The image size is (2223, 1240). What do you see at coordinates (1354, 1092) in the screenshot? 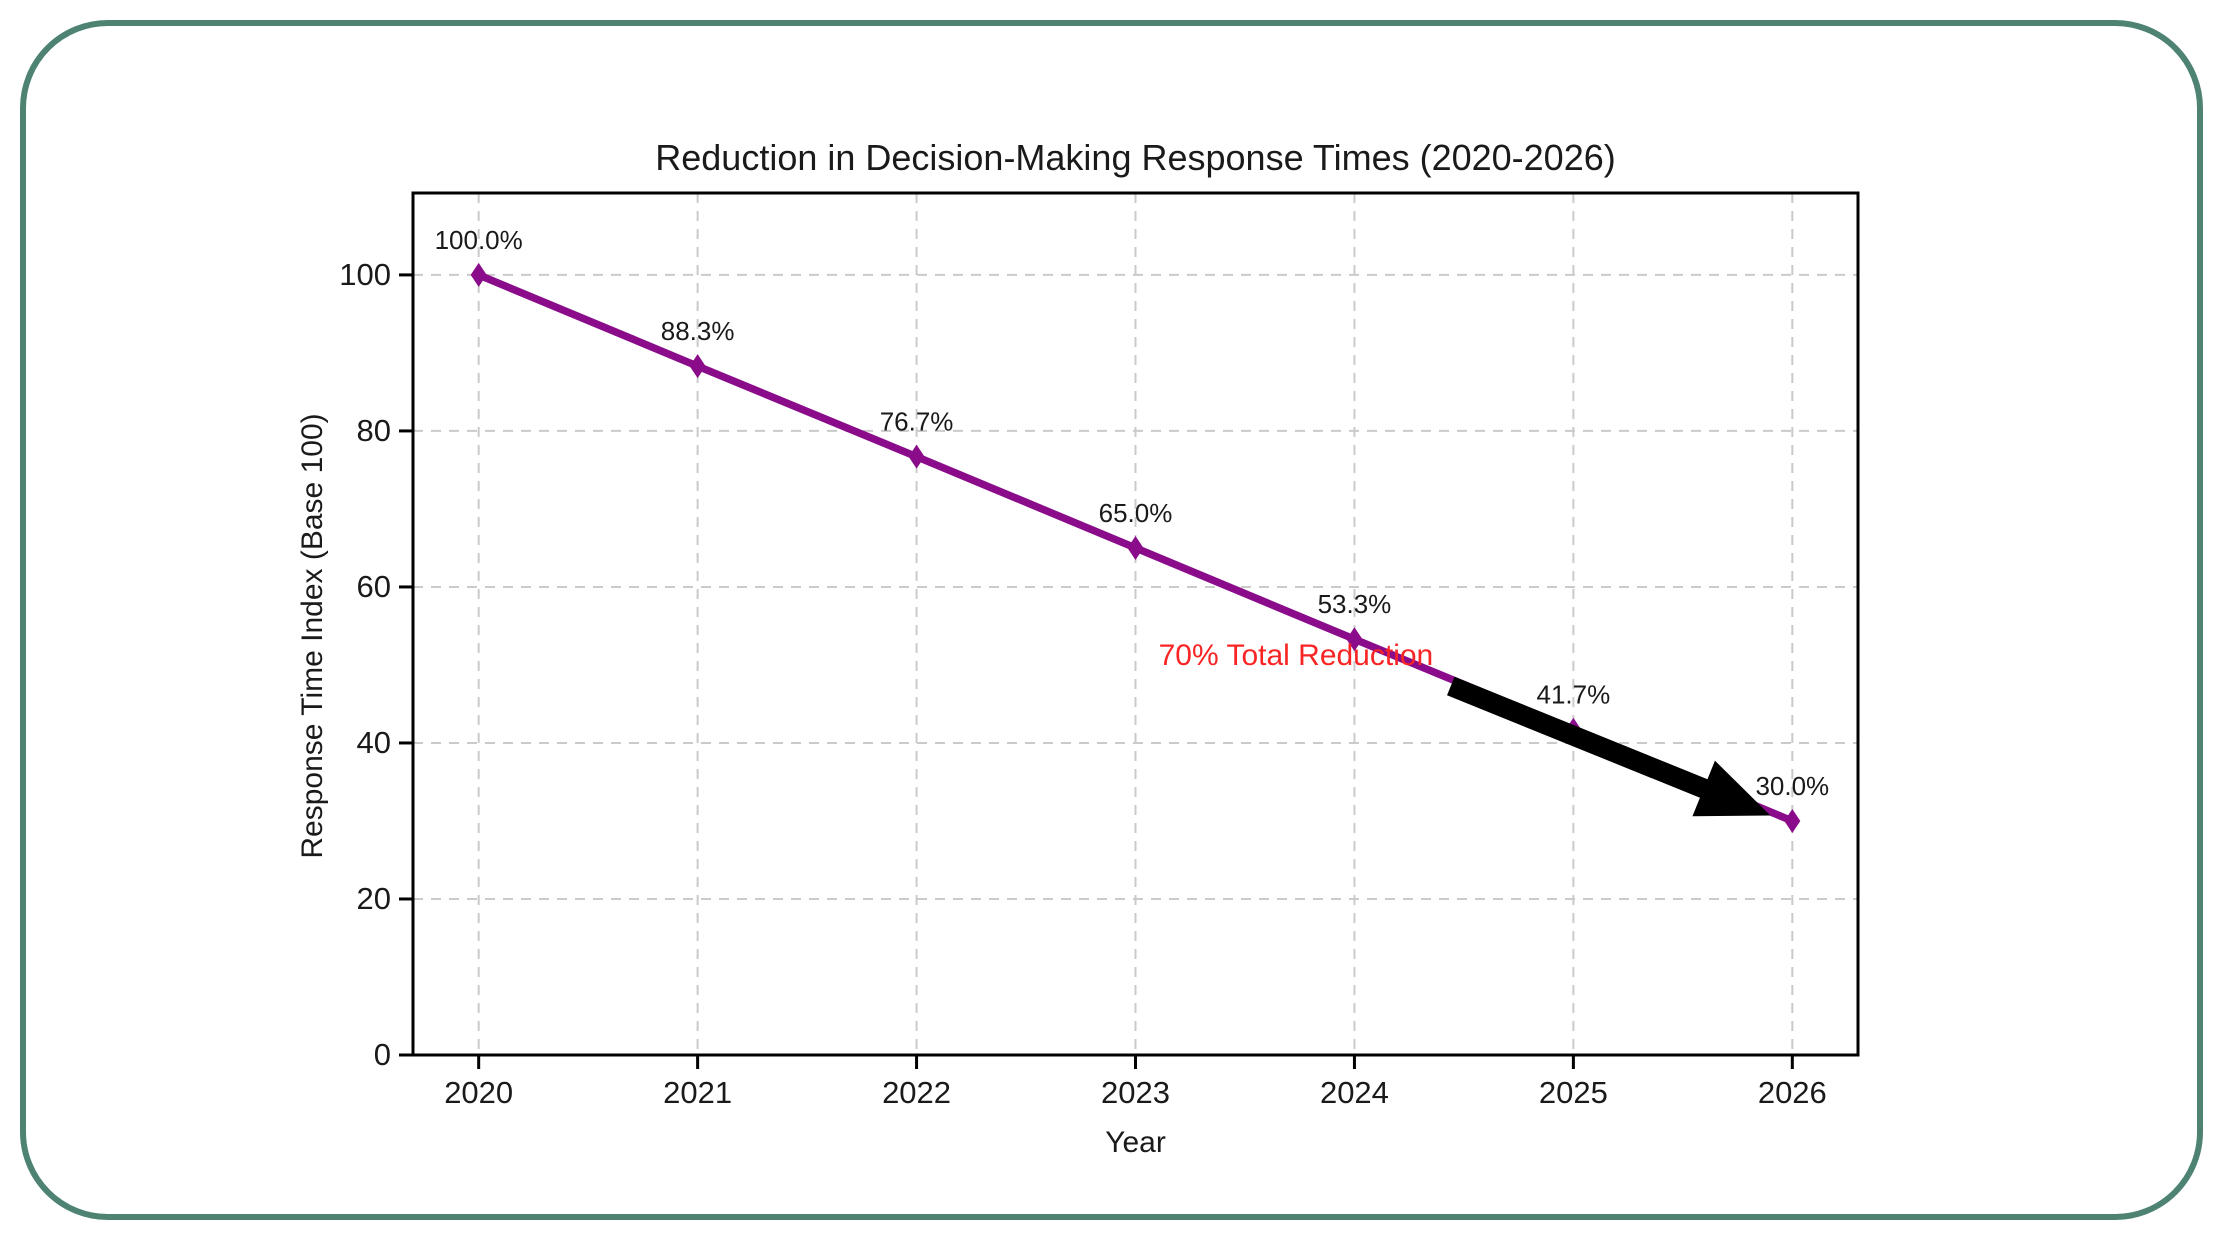
I see `x-tick-label: 2024` at bounding box center [1354, 1092].